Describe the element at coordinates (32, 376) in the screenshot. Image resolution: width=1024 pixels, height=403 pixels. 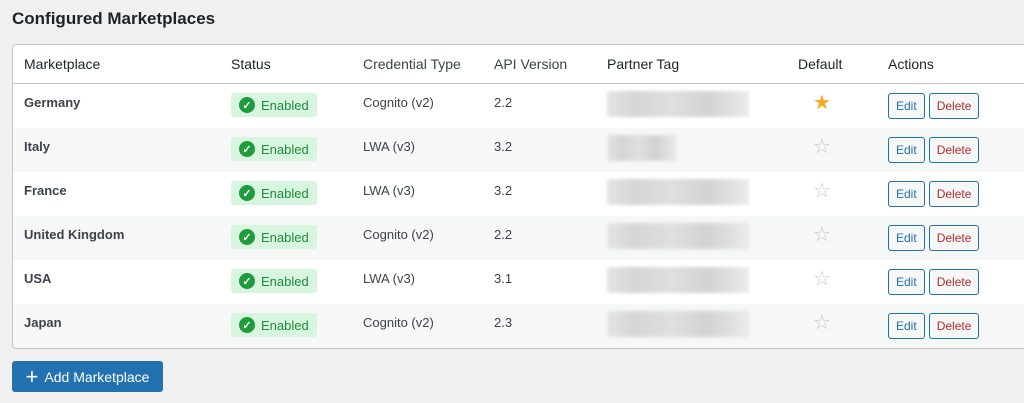
I see `plus-icon: +` at that location.